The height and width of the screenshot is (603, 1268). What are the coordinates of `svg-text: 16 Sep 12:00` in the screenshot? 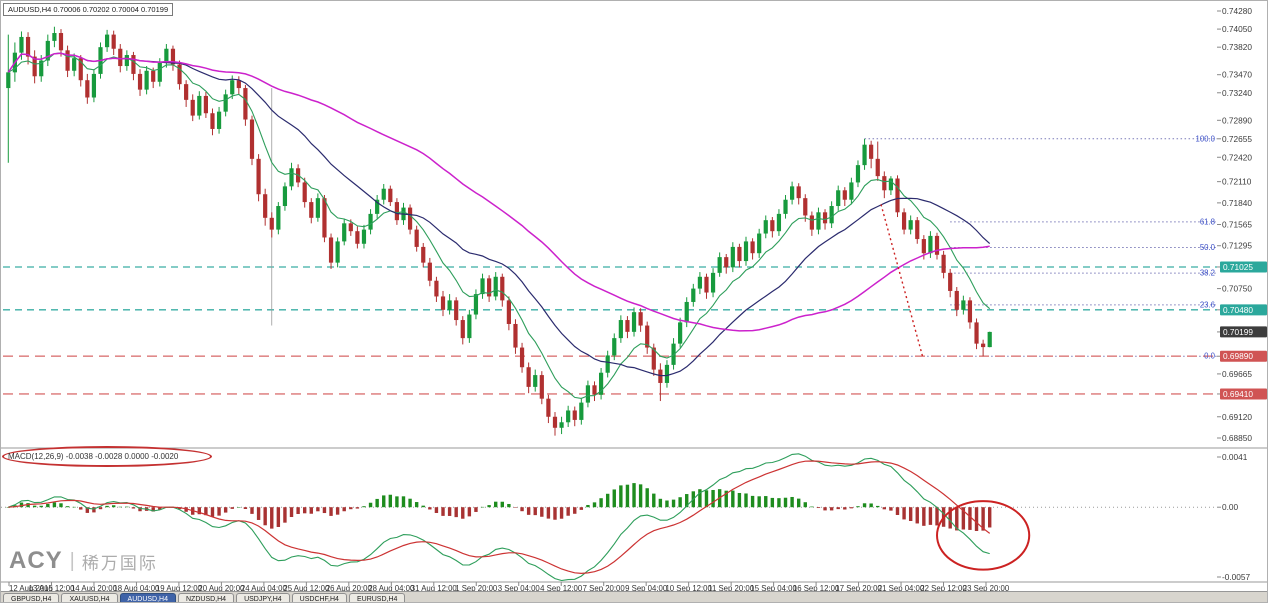 It's located at (816, 588).